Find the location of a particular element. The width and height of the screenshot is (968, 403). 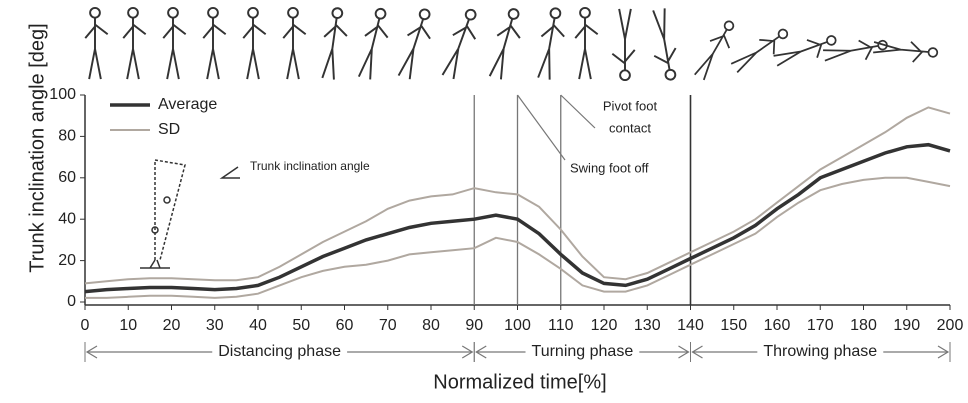

x-tick-label: 120 is located at coordinates (604, 325).